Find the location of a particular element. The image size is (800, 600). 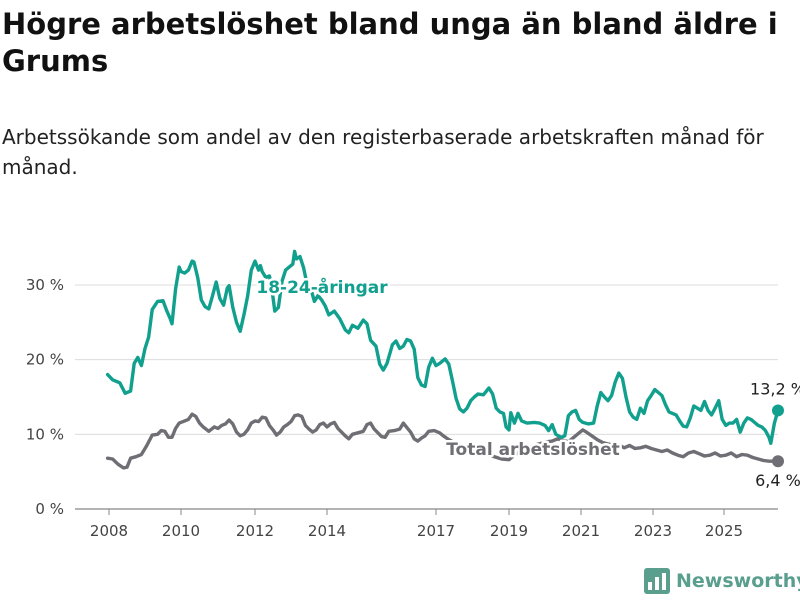

x-tick-label: 2019 is located at coordinates (509, 531).